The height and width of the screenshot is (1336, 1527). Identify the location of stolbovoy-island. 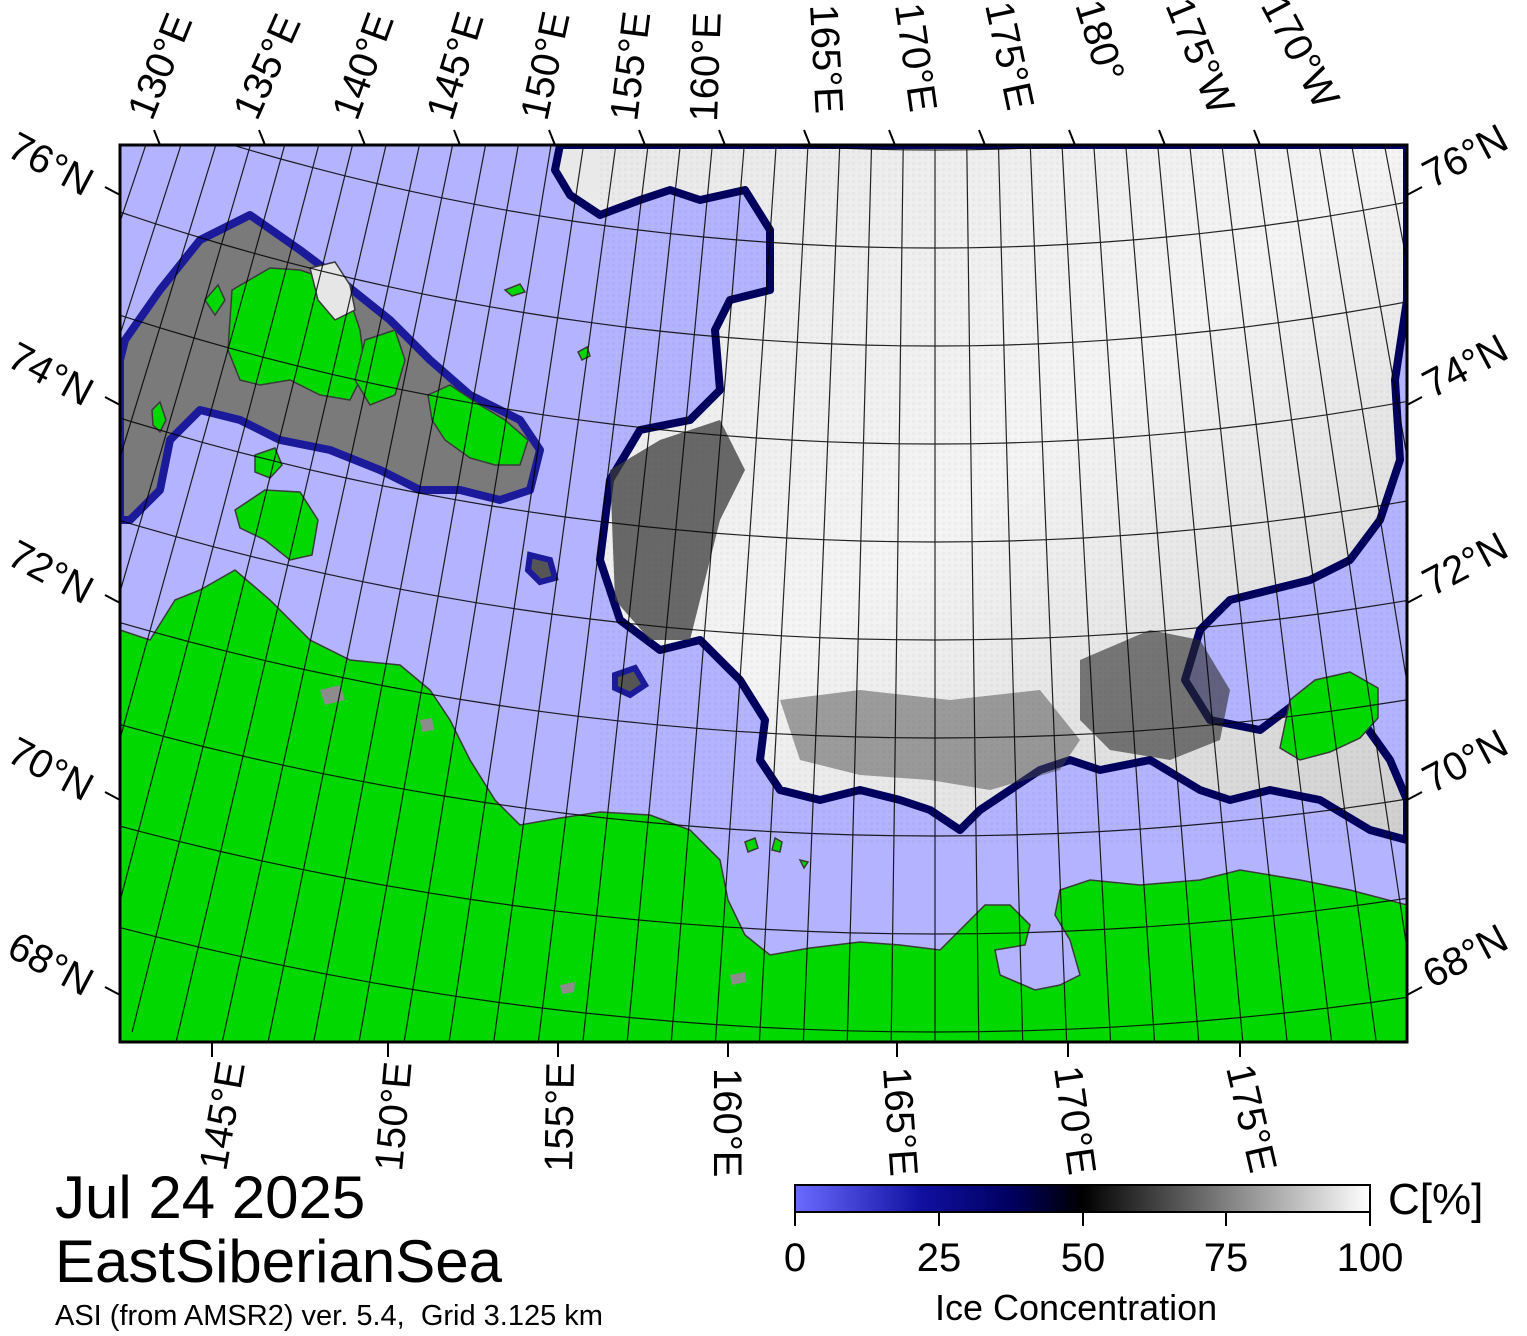
(215, 300).